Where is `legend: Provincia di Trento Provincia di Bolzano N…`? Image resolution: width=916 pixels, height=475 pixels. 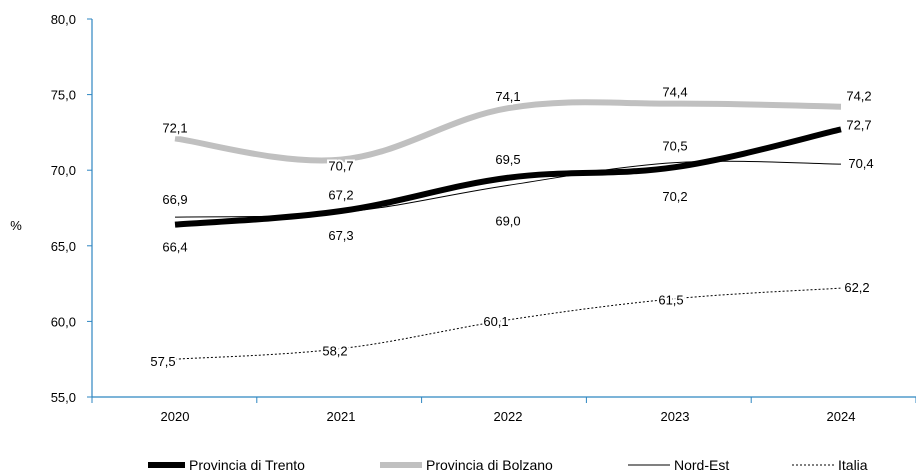
legend: Provincia di Trento Provincia di Bolzano N… is located at coordinates (508, 465).